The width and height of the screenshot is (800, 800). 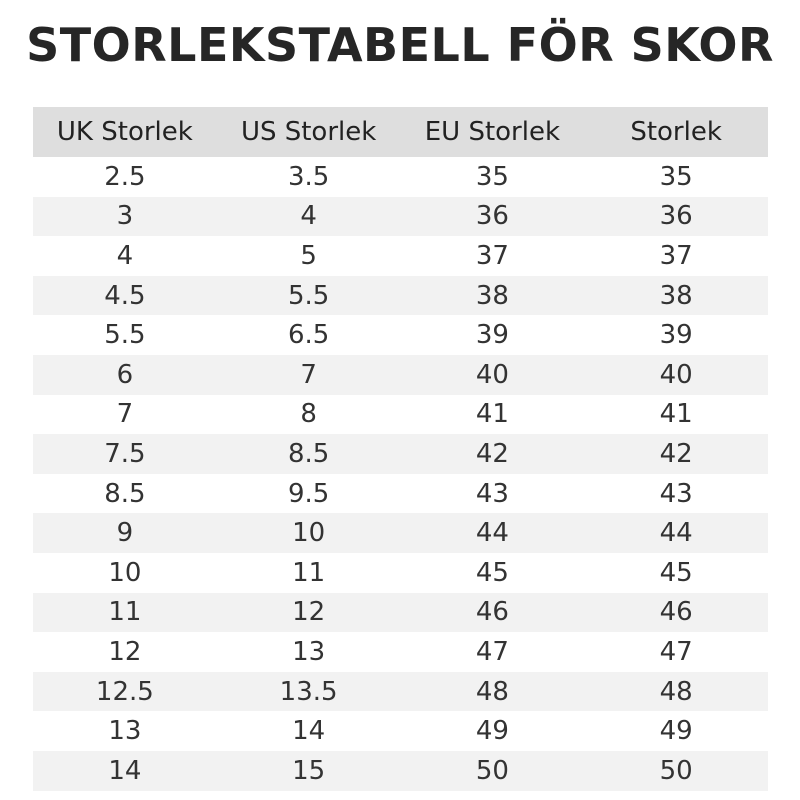 What do you see at coordinates (676, 453) in the screenshot?
I see `cell-size: 42` at bounding box center [676, 453].